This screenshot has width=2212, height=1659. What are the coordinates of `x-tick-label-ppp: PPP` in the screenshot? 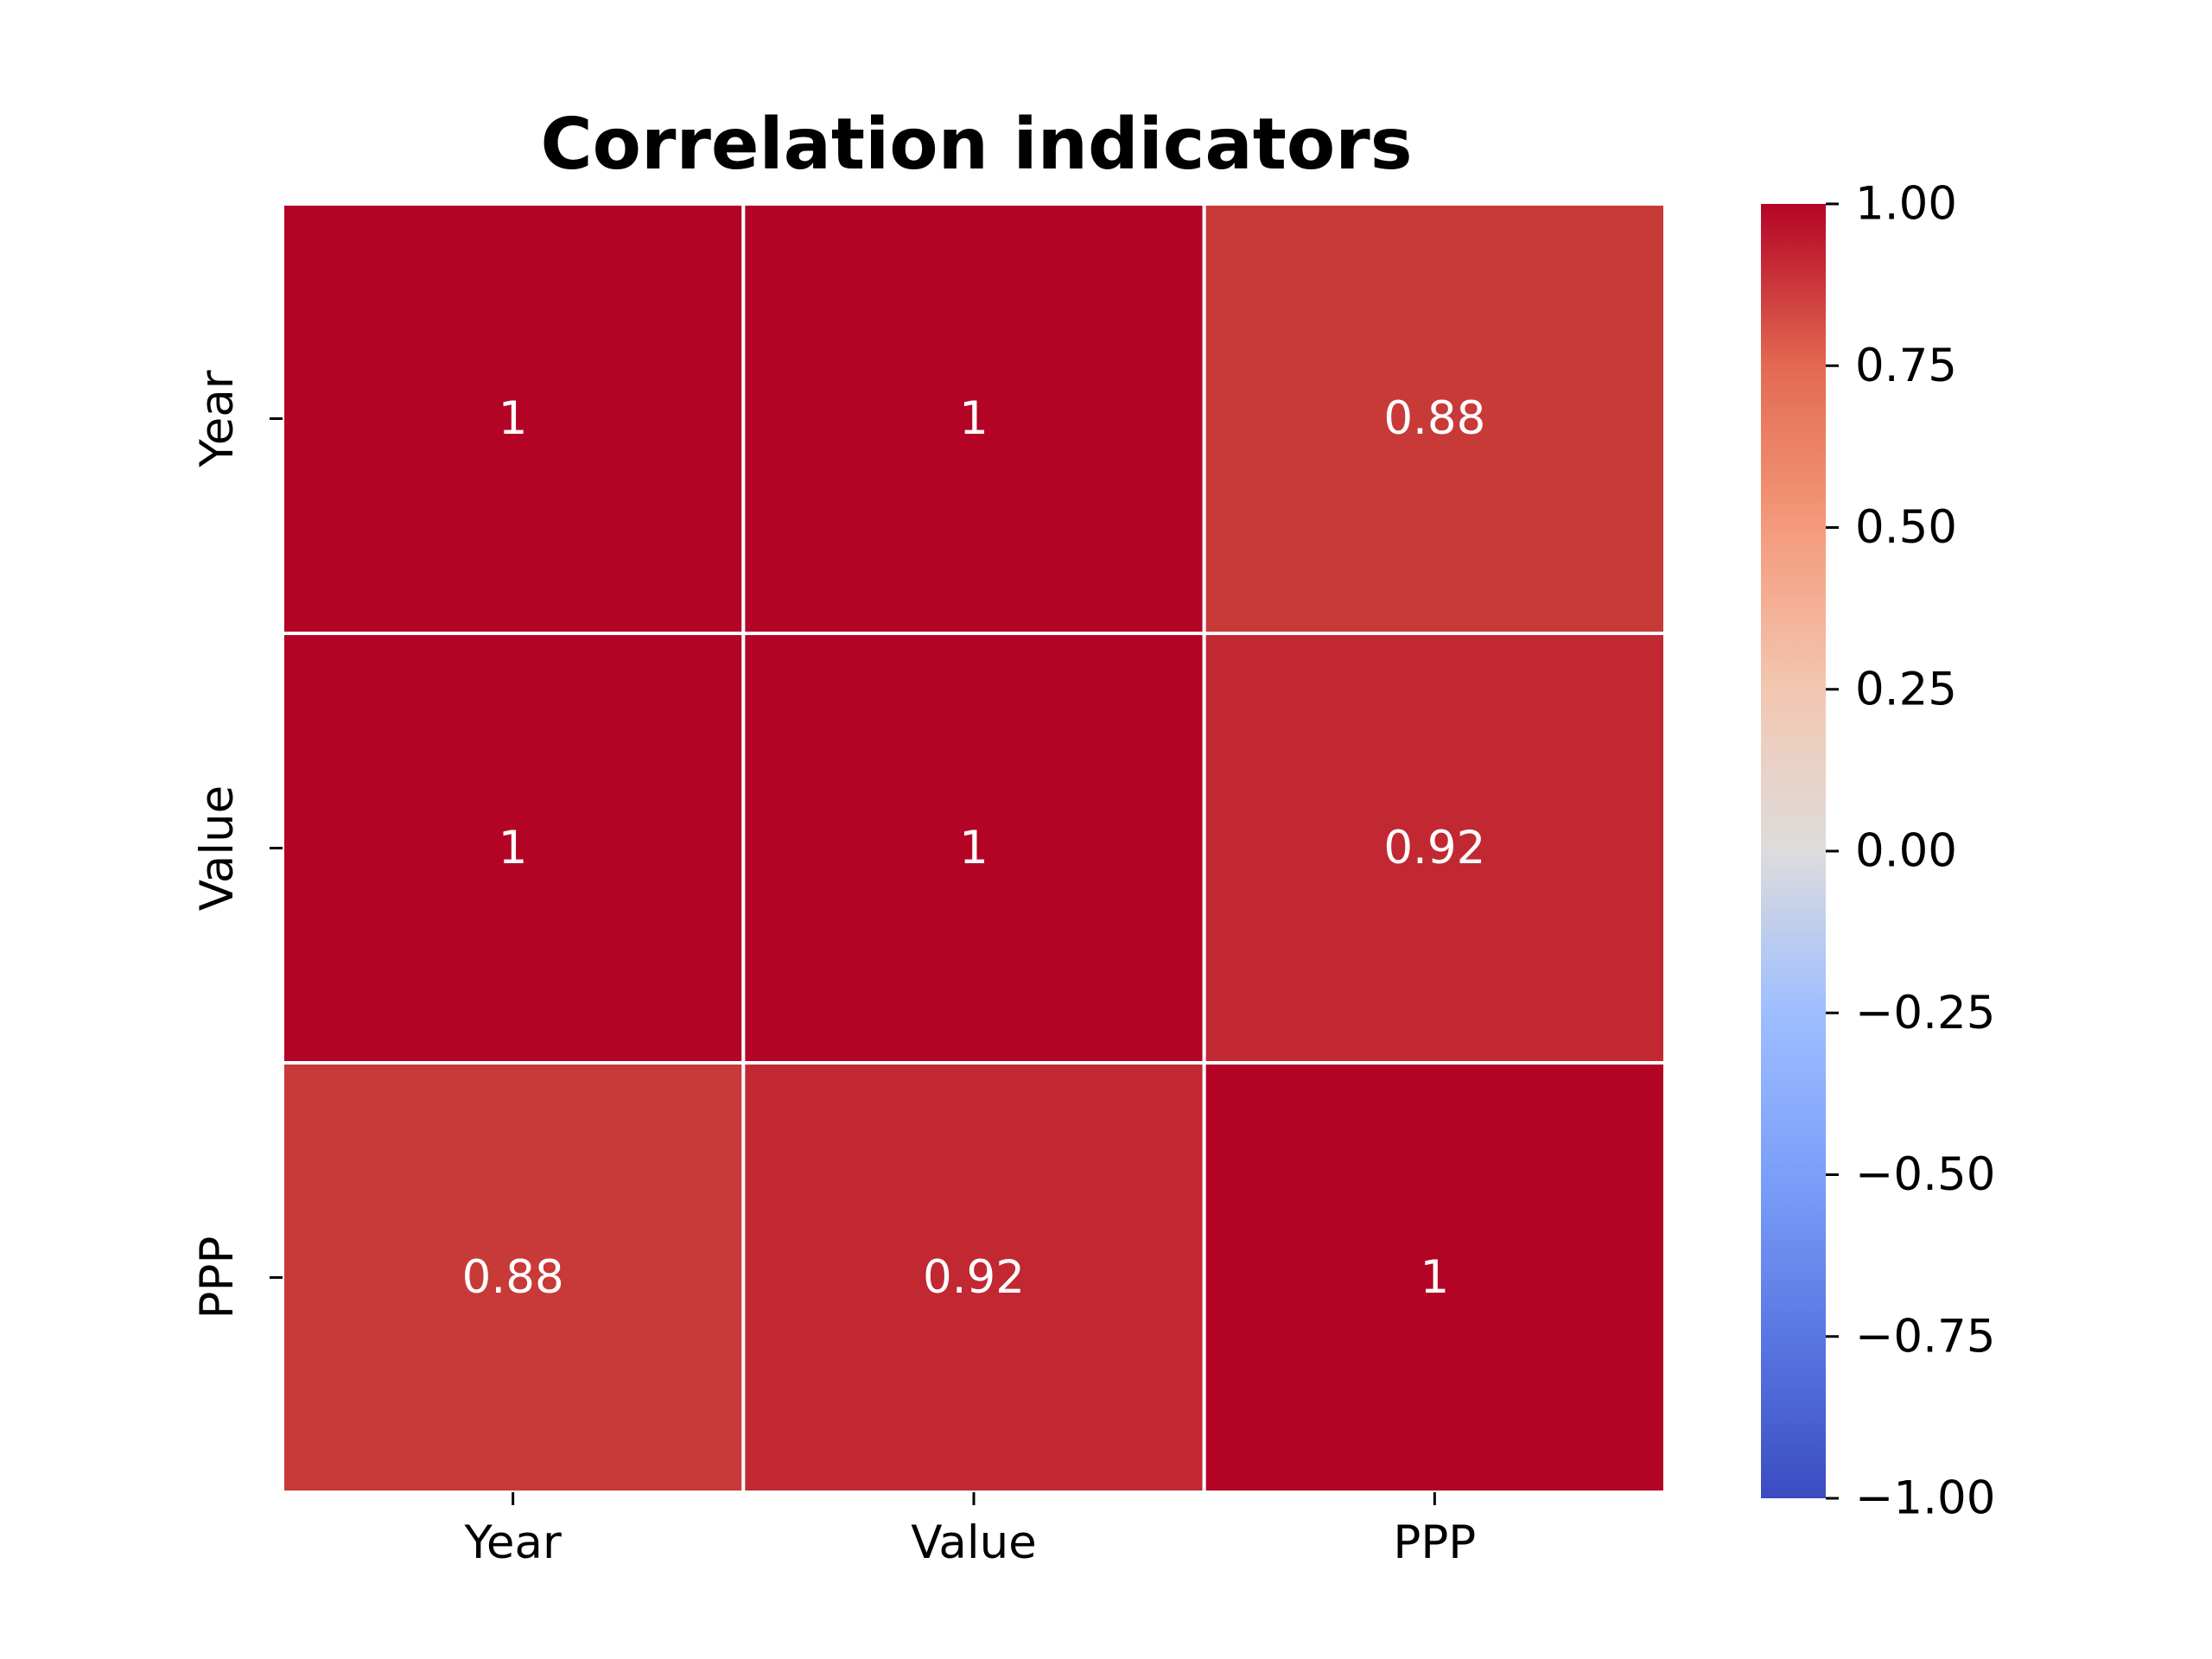 It's located at (1434, 1542).